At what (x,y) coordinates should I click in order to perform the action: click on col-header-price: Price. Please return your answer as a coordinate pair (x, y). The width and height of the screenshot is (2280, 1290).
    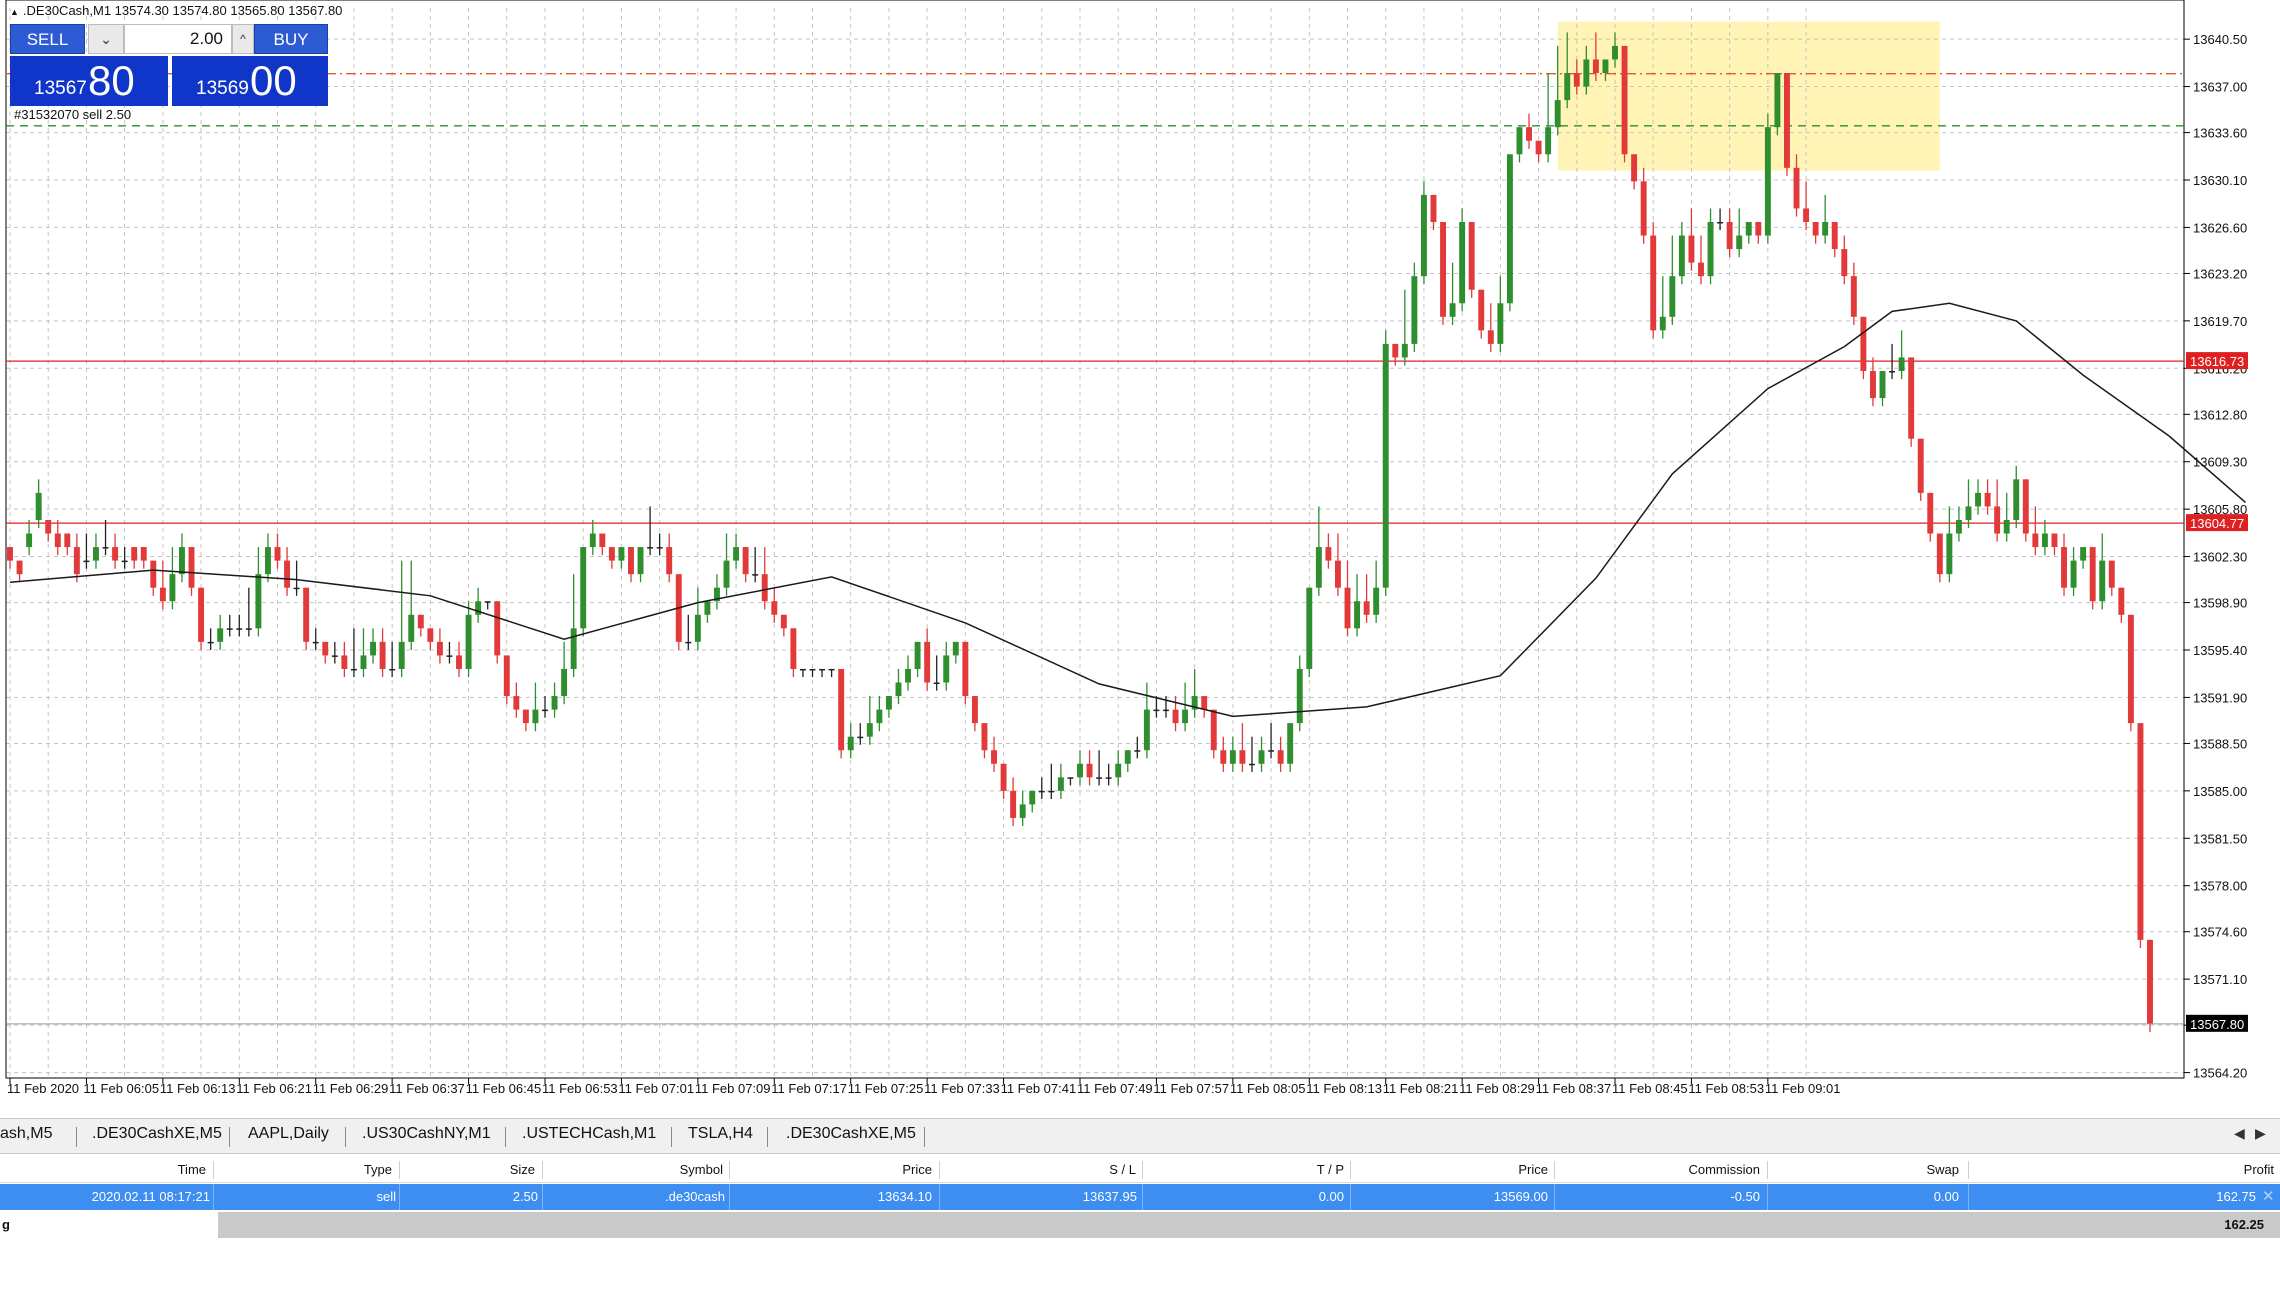
    Looking at the image, I should click on (917, 1169).